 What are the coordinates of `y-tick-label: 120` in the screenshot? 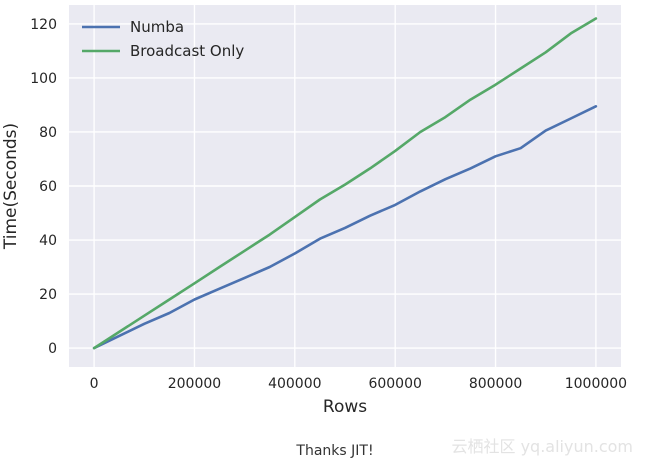 It's located at (43, 25).